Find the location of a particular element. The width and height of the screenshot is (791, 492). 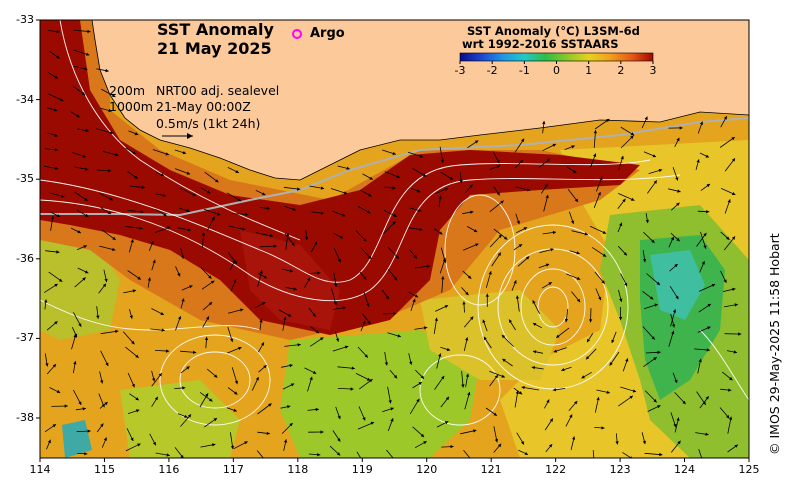

colorbar-tick-label: -2 is located at coordinates (492, 70).